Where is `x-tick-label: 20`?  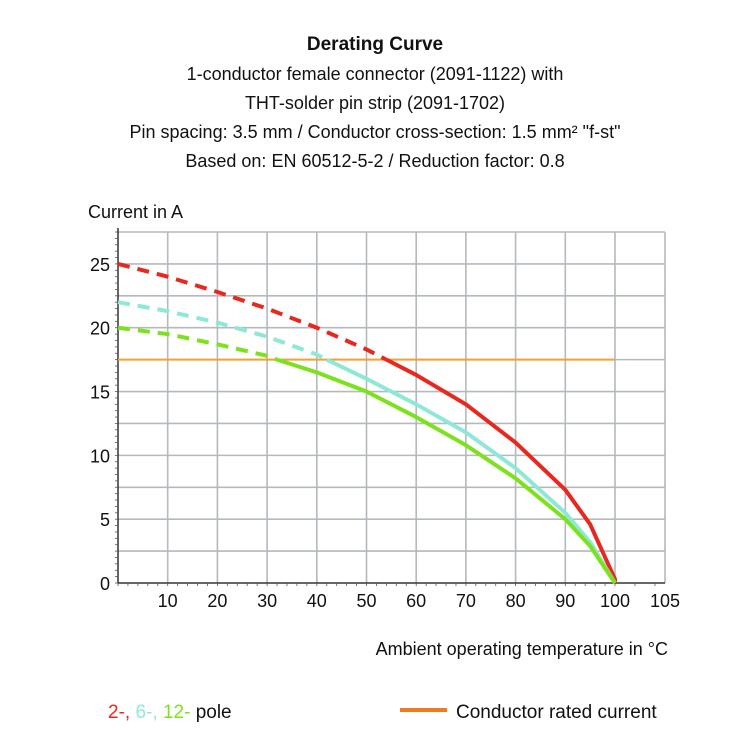
x-tick-label: 20 is located at coordinates (217, 601).